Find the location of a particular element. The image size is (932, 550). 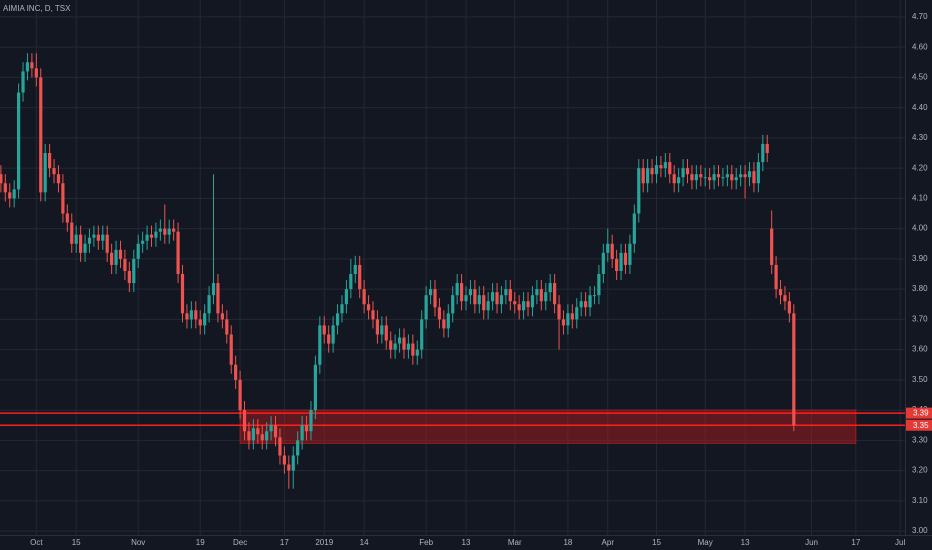

x-tick-label: Oct is located at coordinates (36, 542).